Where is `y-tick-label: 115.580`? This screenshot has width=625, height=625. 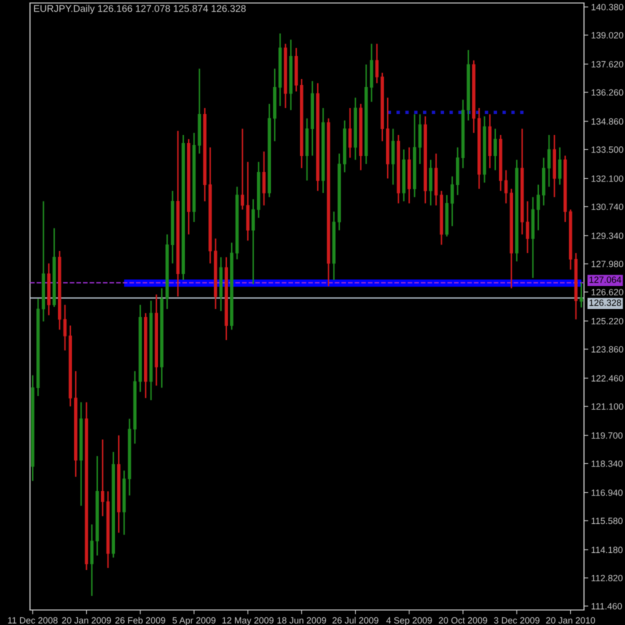 y-tick-label: 115.580 is located at coordinates (607, 521).